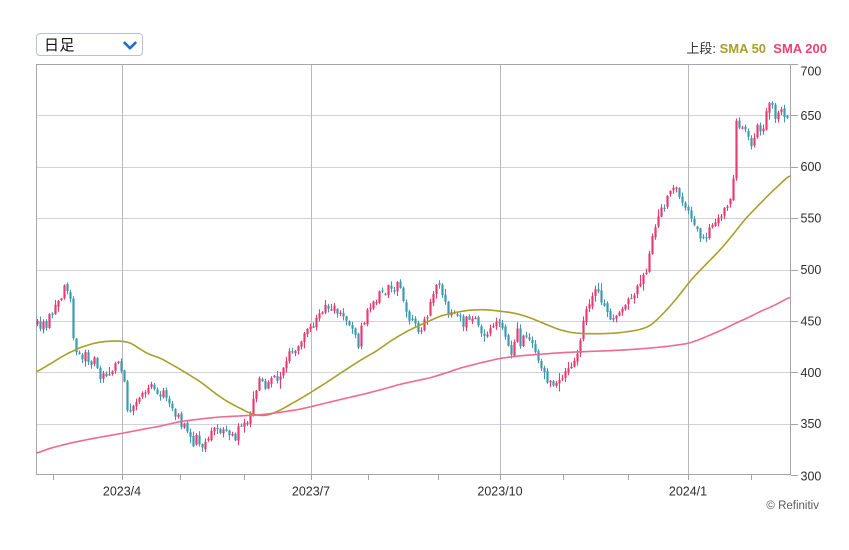  I want to click on svg-text: 700, so click(811, 72).